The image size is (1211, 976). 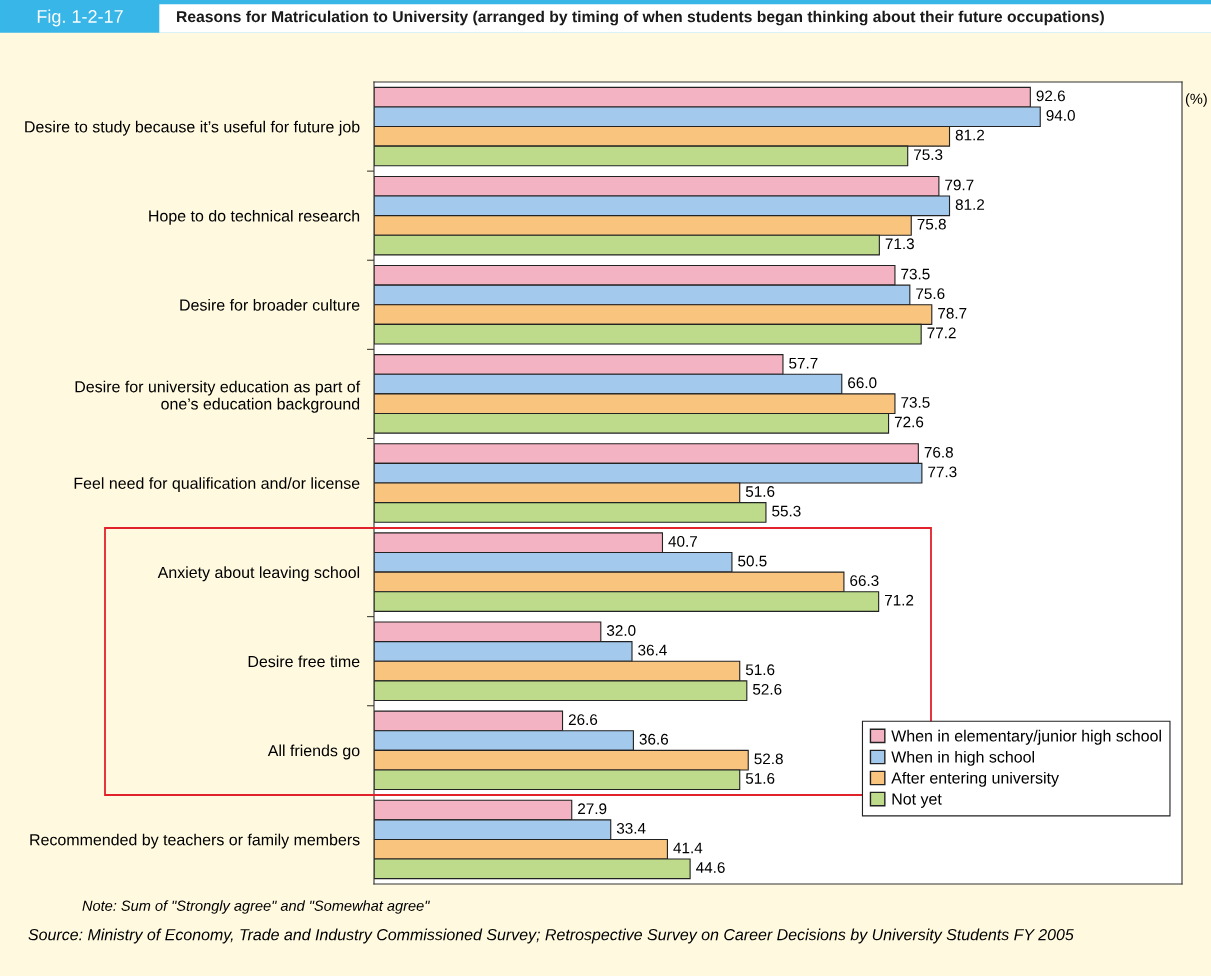 I want to click on data-label: 71.3, so click(x=899, y=244).